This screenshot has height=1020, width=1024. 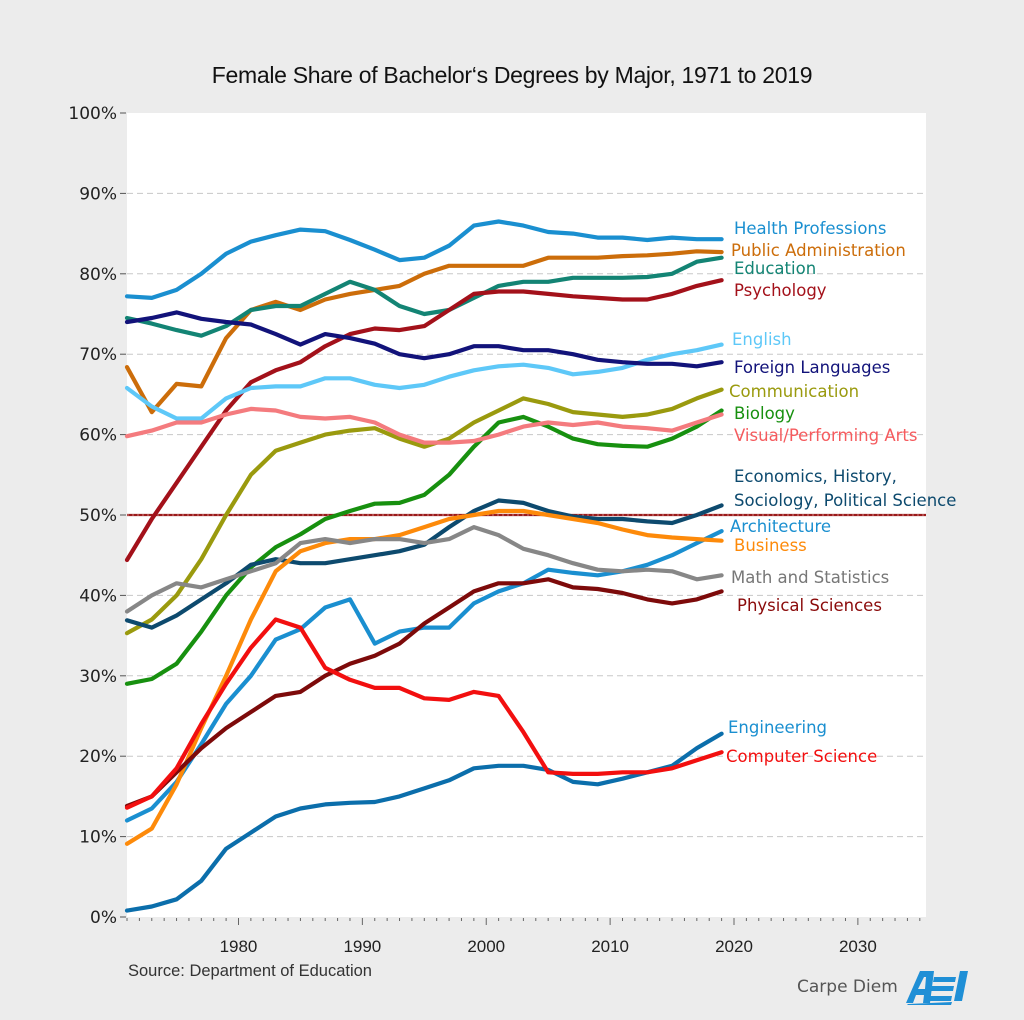 What do you see at coordinates (424, 339) in the screenshot?
I see `series-line-foreign-languages` at bounding box center [424, 339].